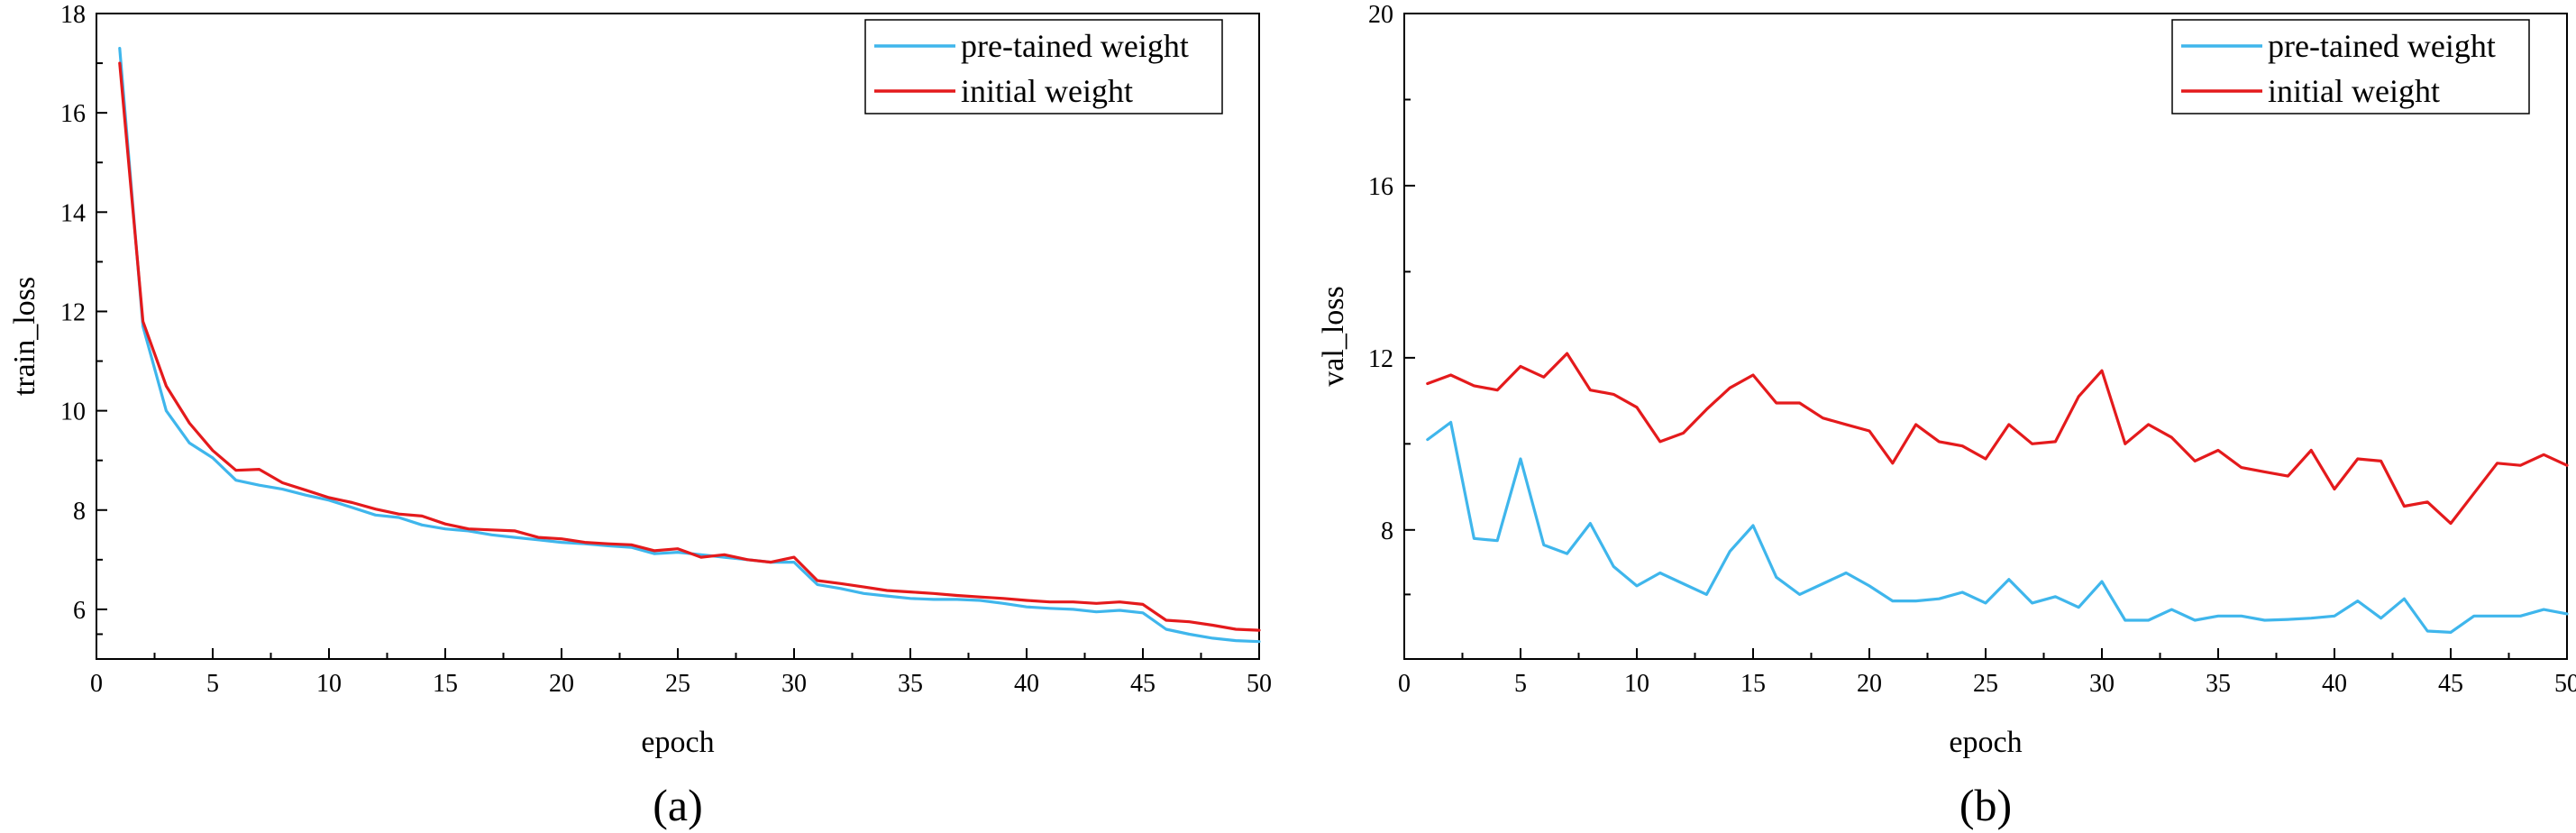 The image size is (2576, 833). What do you see at coordinates (1998, 527) in the screenshot?
I see `chart-b-series-pretrained-line` at bounding box center [1998, 527].